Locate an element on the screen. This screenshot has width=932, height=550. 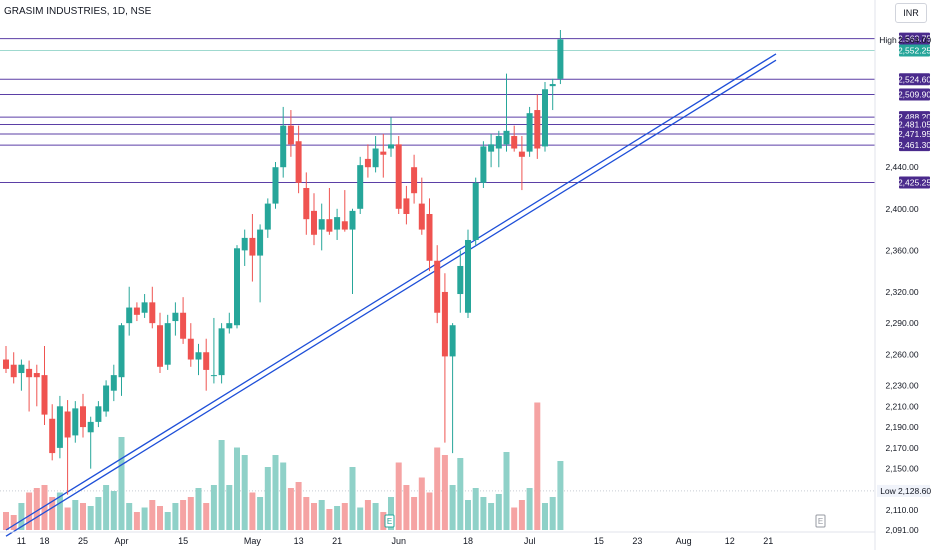
x-tick-label: Apr is located at coordinates (121, 541).